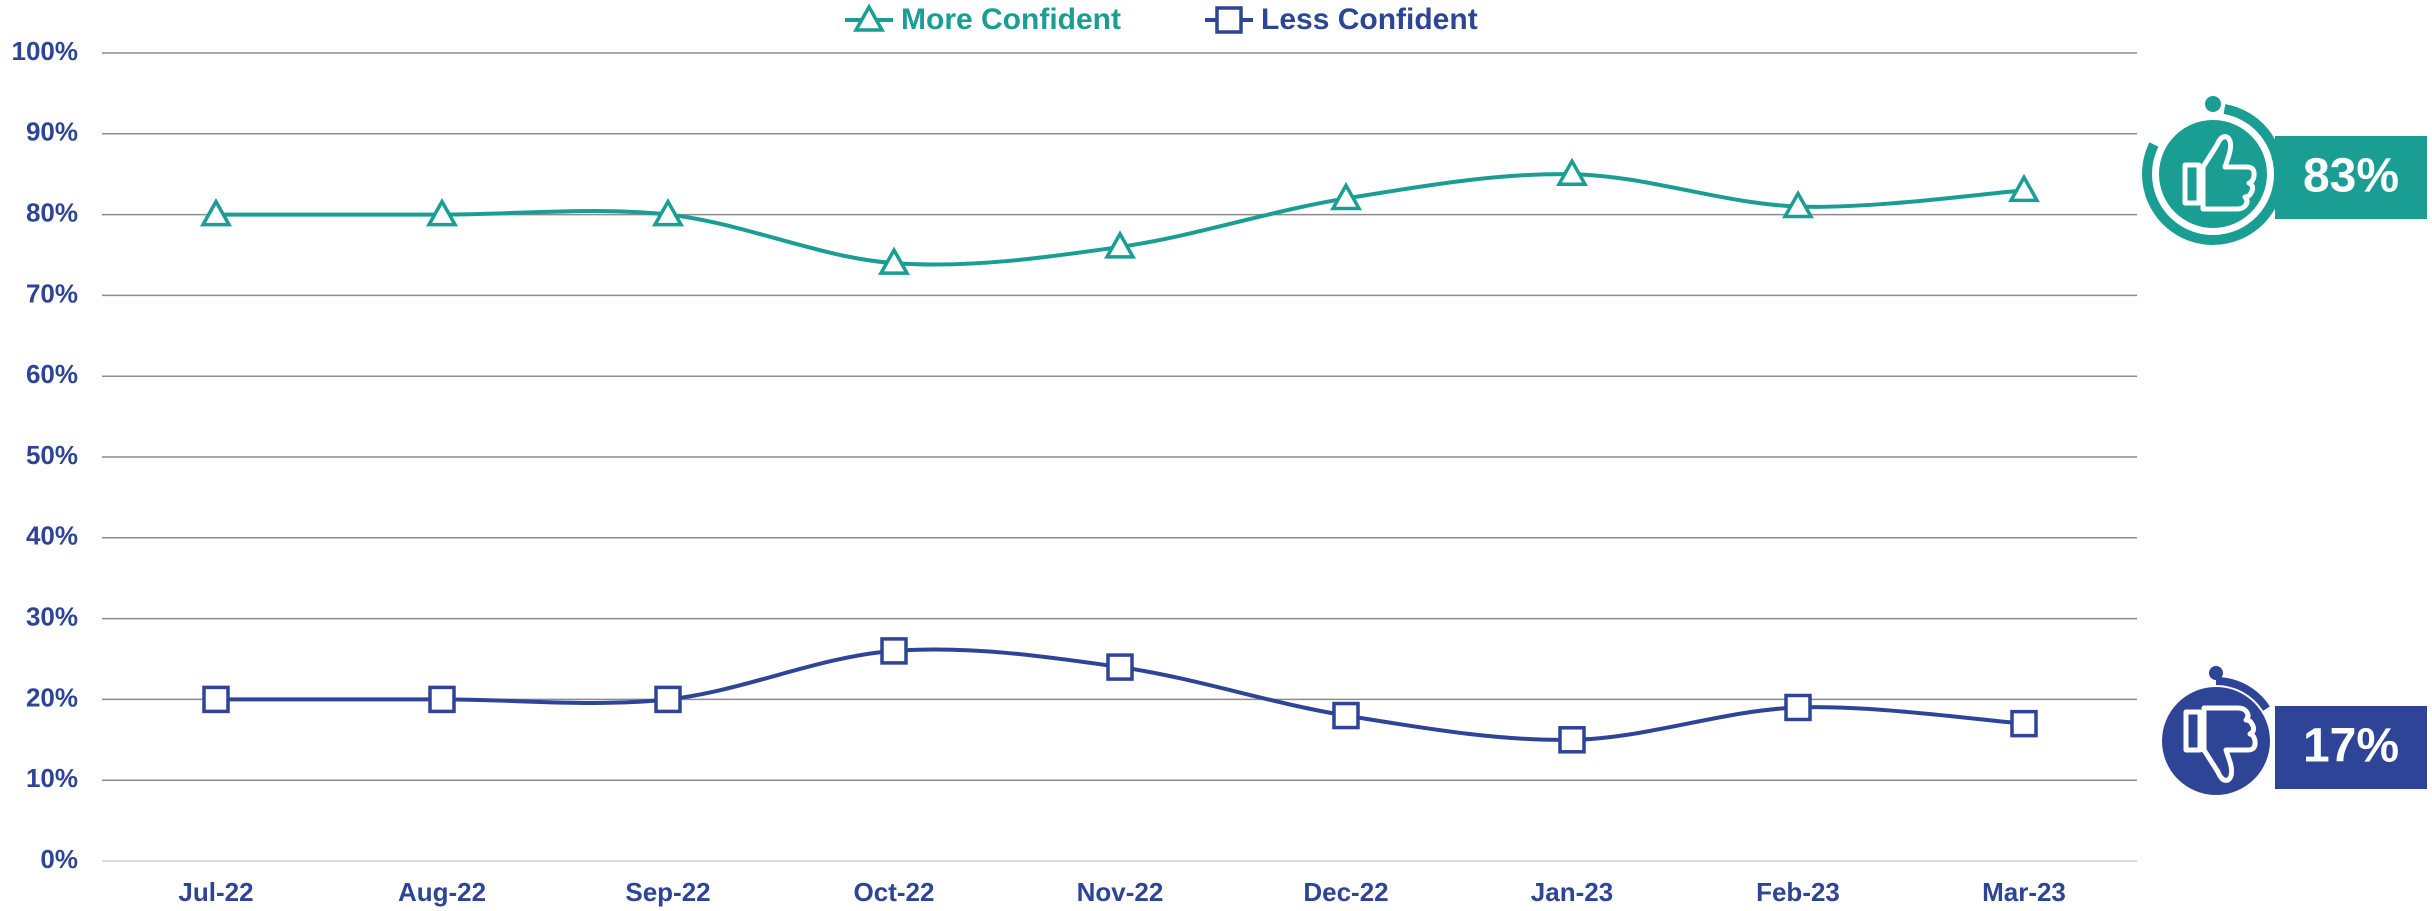 The image size is (2432, 911). I want to click on annotation: 17%, so click(2351, 746).